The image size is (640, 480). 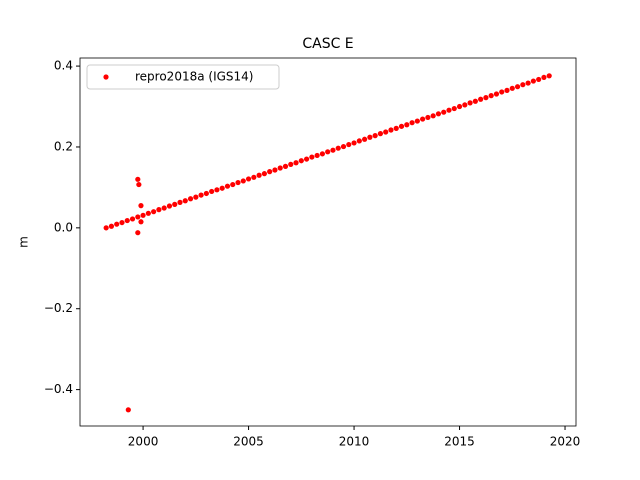 I want to click on x-tick-label: 2000, so click(x=143, y=442).